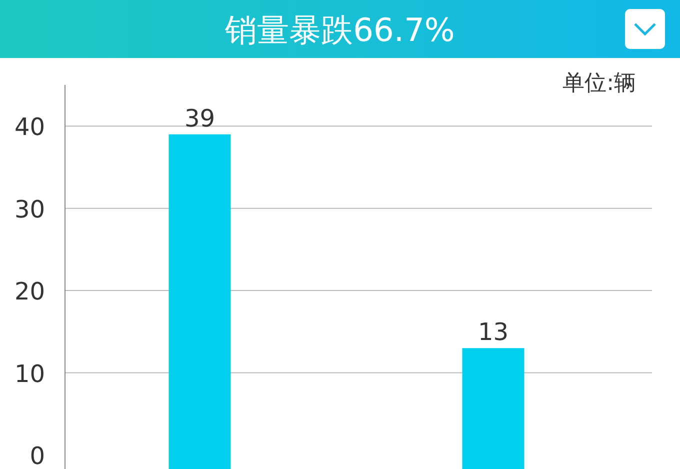  I want to click on y-tick-label: 40, so click(29, 127).